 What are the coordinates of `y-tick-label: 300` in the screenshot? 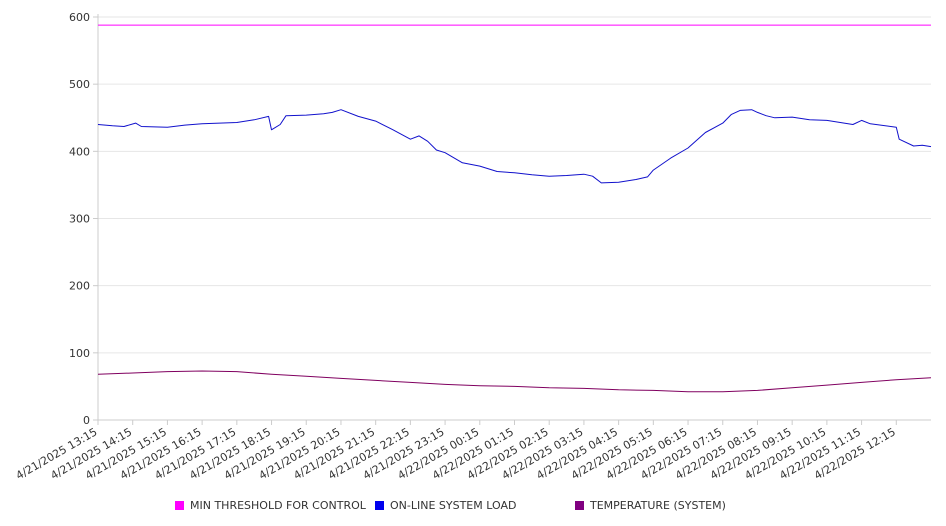 It's located at (79, 219).